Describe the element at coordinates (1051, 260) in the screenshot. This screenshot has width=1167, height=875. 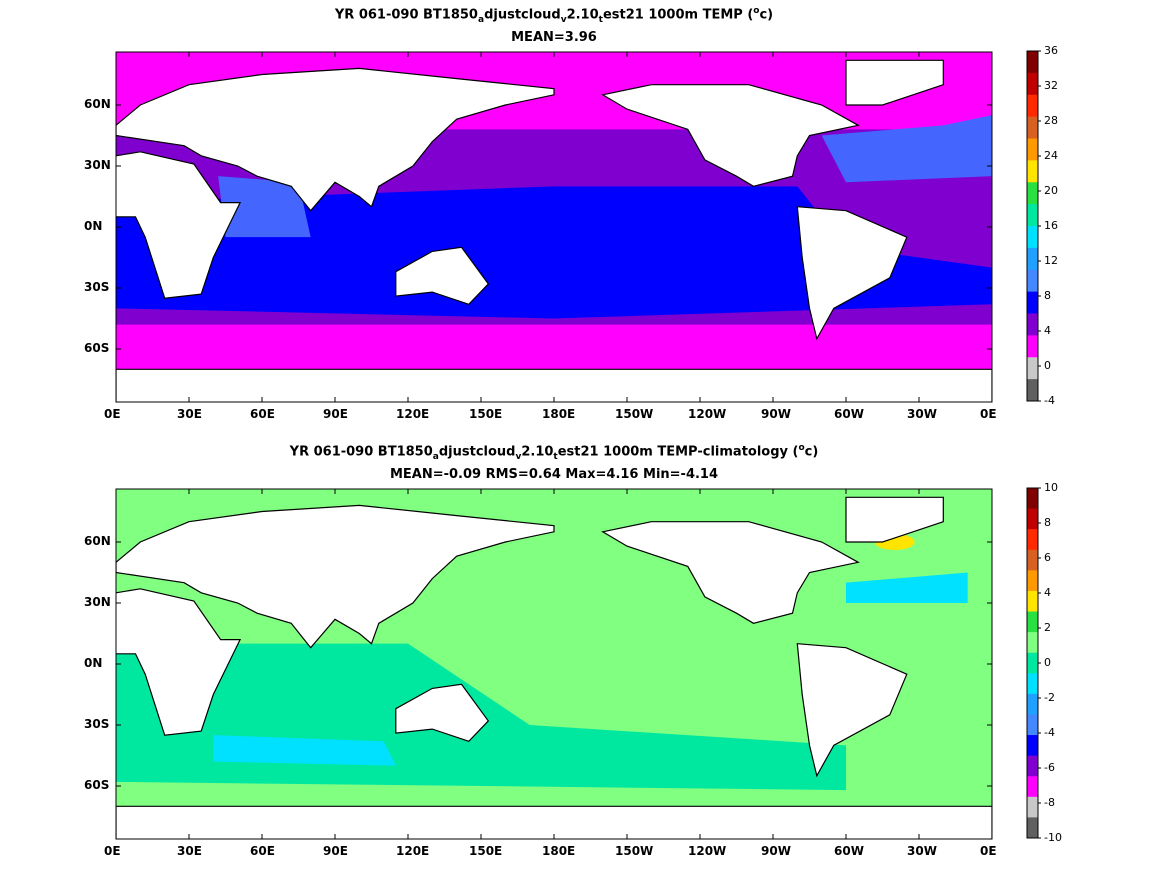
I see `colorbar-label: 12` at that location.